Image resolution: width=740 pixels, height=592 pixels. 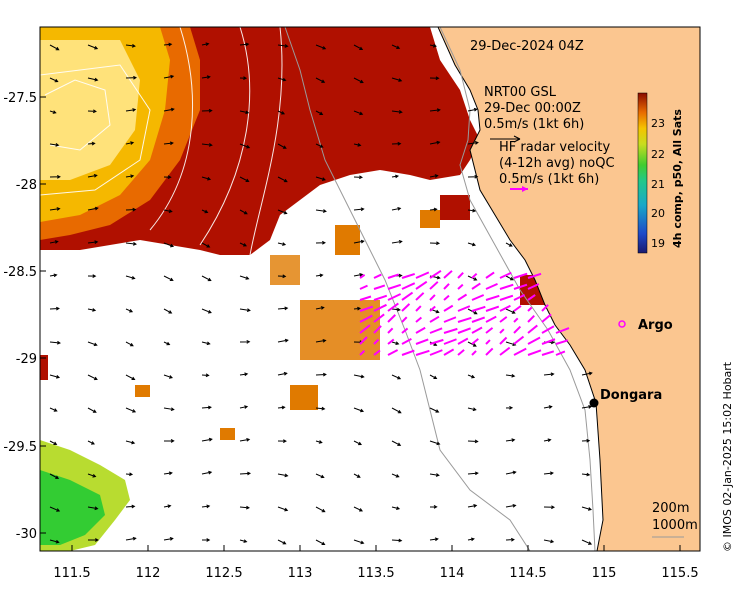 What do you see at coordinates (223, 573) in the screenshot?
I see `x-tick-label: 112.5` at bounding box center [223, 573].